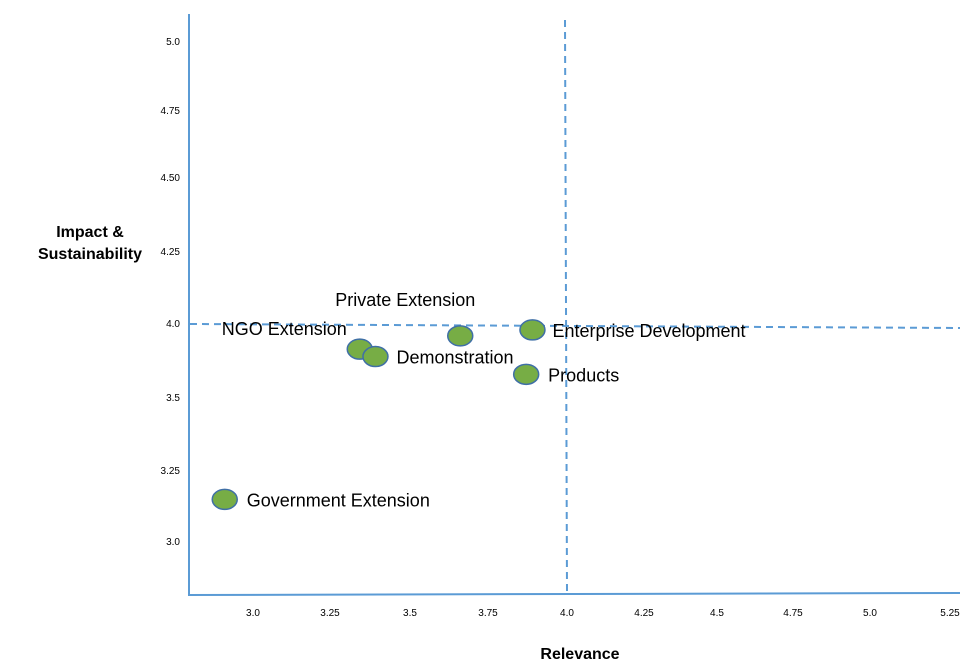 The width and height of the screenshot is (960, 664). What do you see at coordinates (583, 375) in the screenshot?
I see `point-label: Products` at bounding box center [583, 375].